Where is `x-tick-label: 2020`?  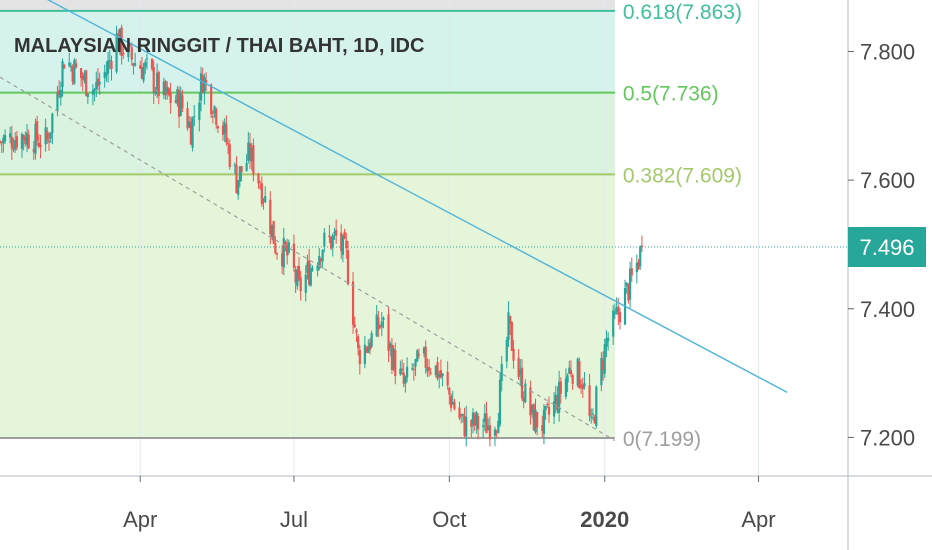
x-tick-label: 2020 is located at coordinates (604, 519).